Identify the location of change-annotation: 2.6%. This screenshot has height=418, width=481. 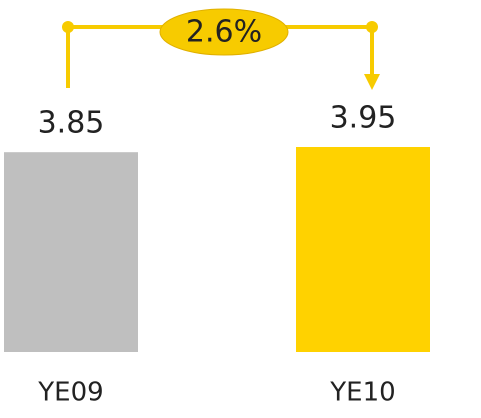
(221, 49).